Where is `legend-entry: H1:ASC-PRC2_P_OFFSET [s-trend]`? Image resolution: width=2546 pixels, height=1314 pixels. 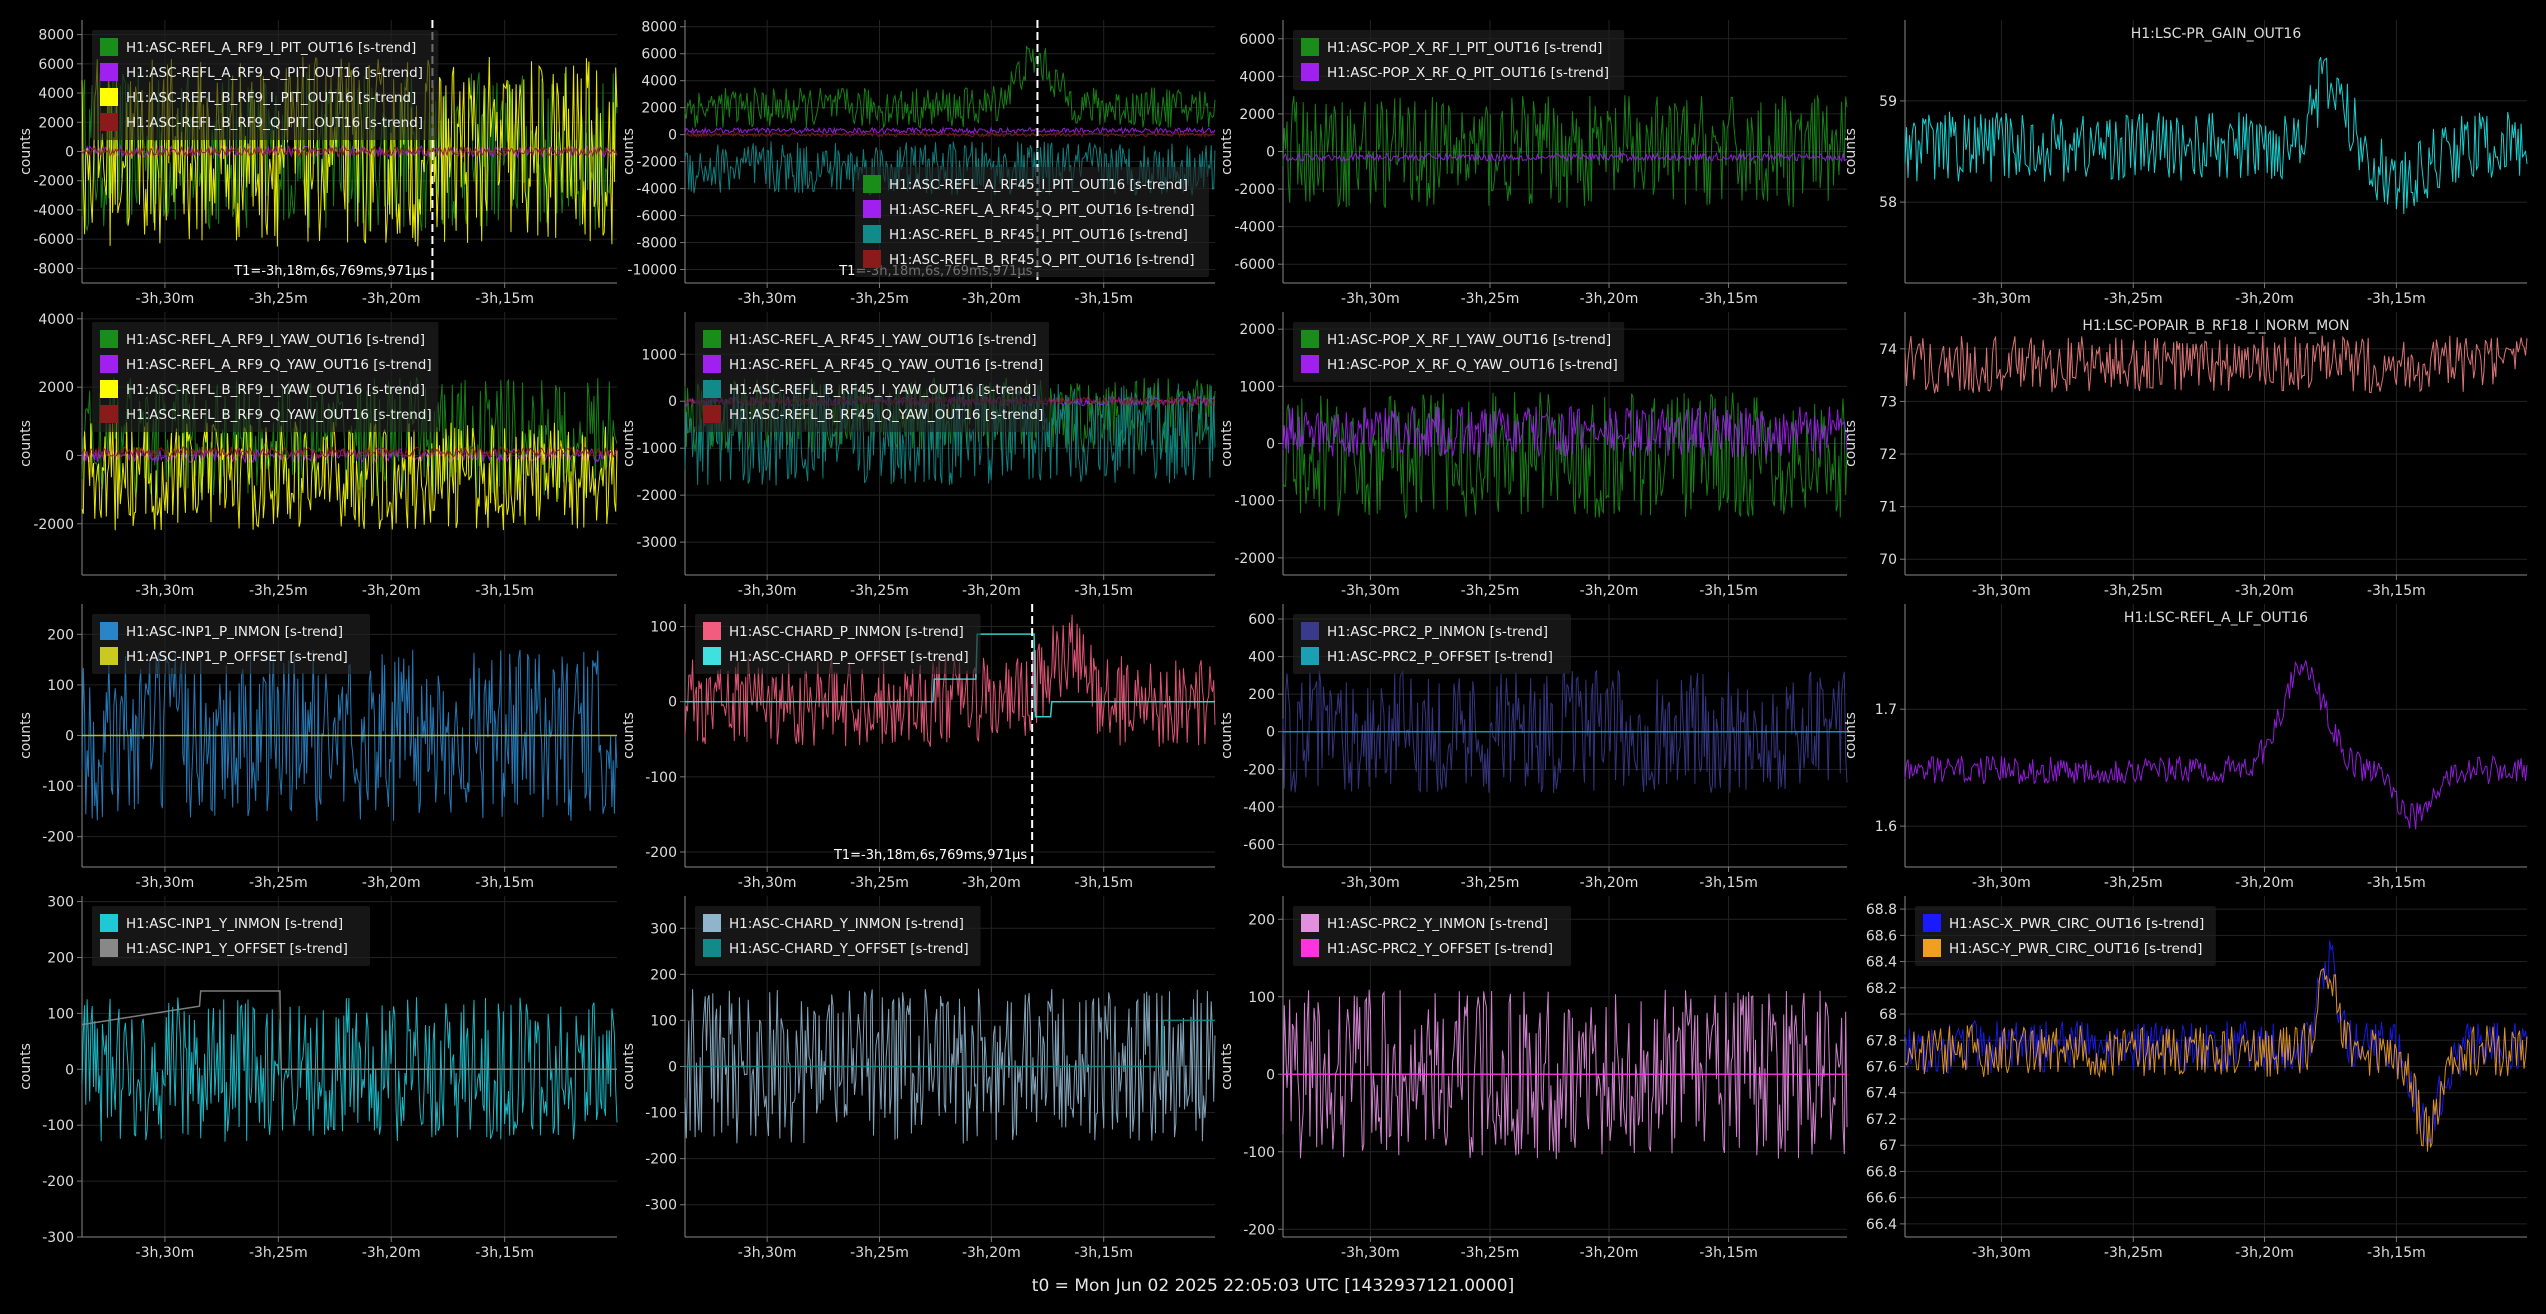
legend-entry: H1:ASC-PRC2_P_OFFSET [s-trend] is located at coordinates (1440, 657).